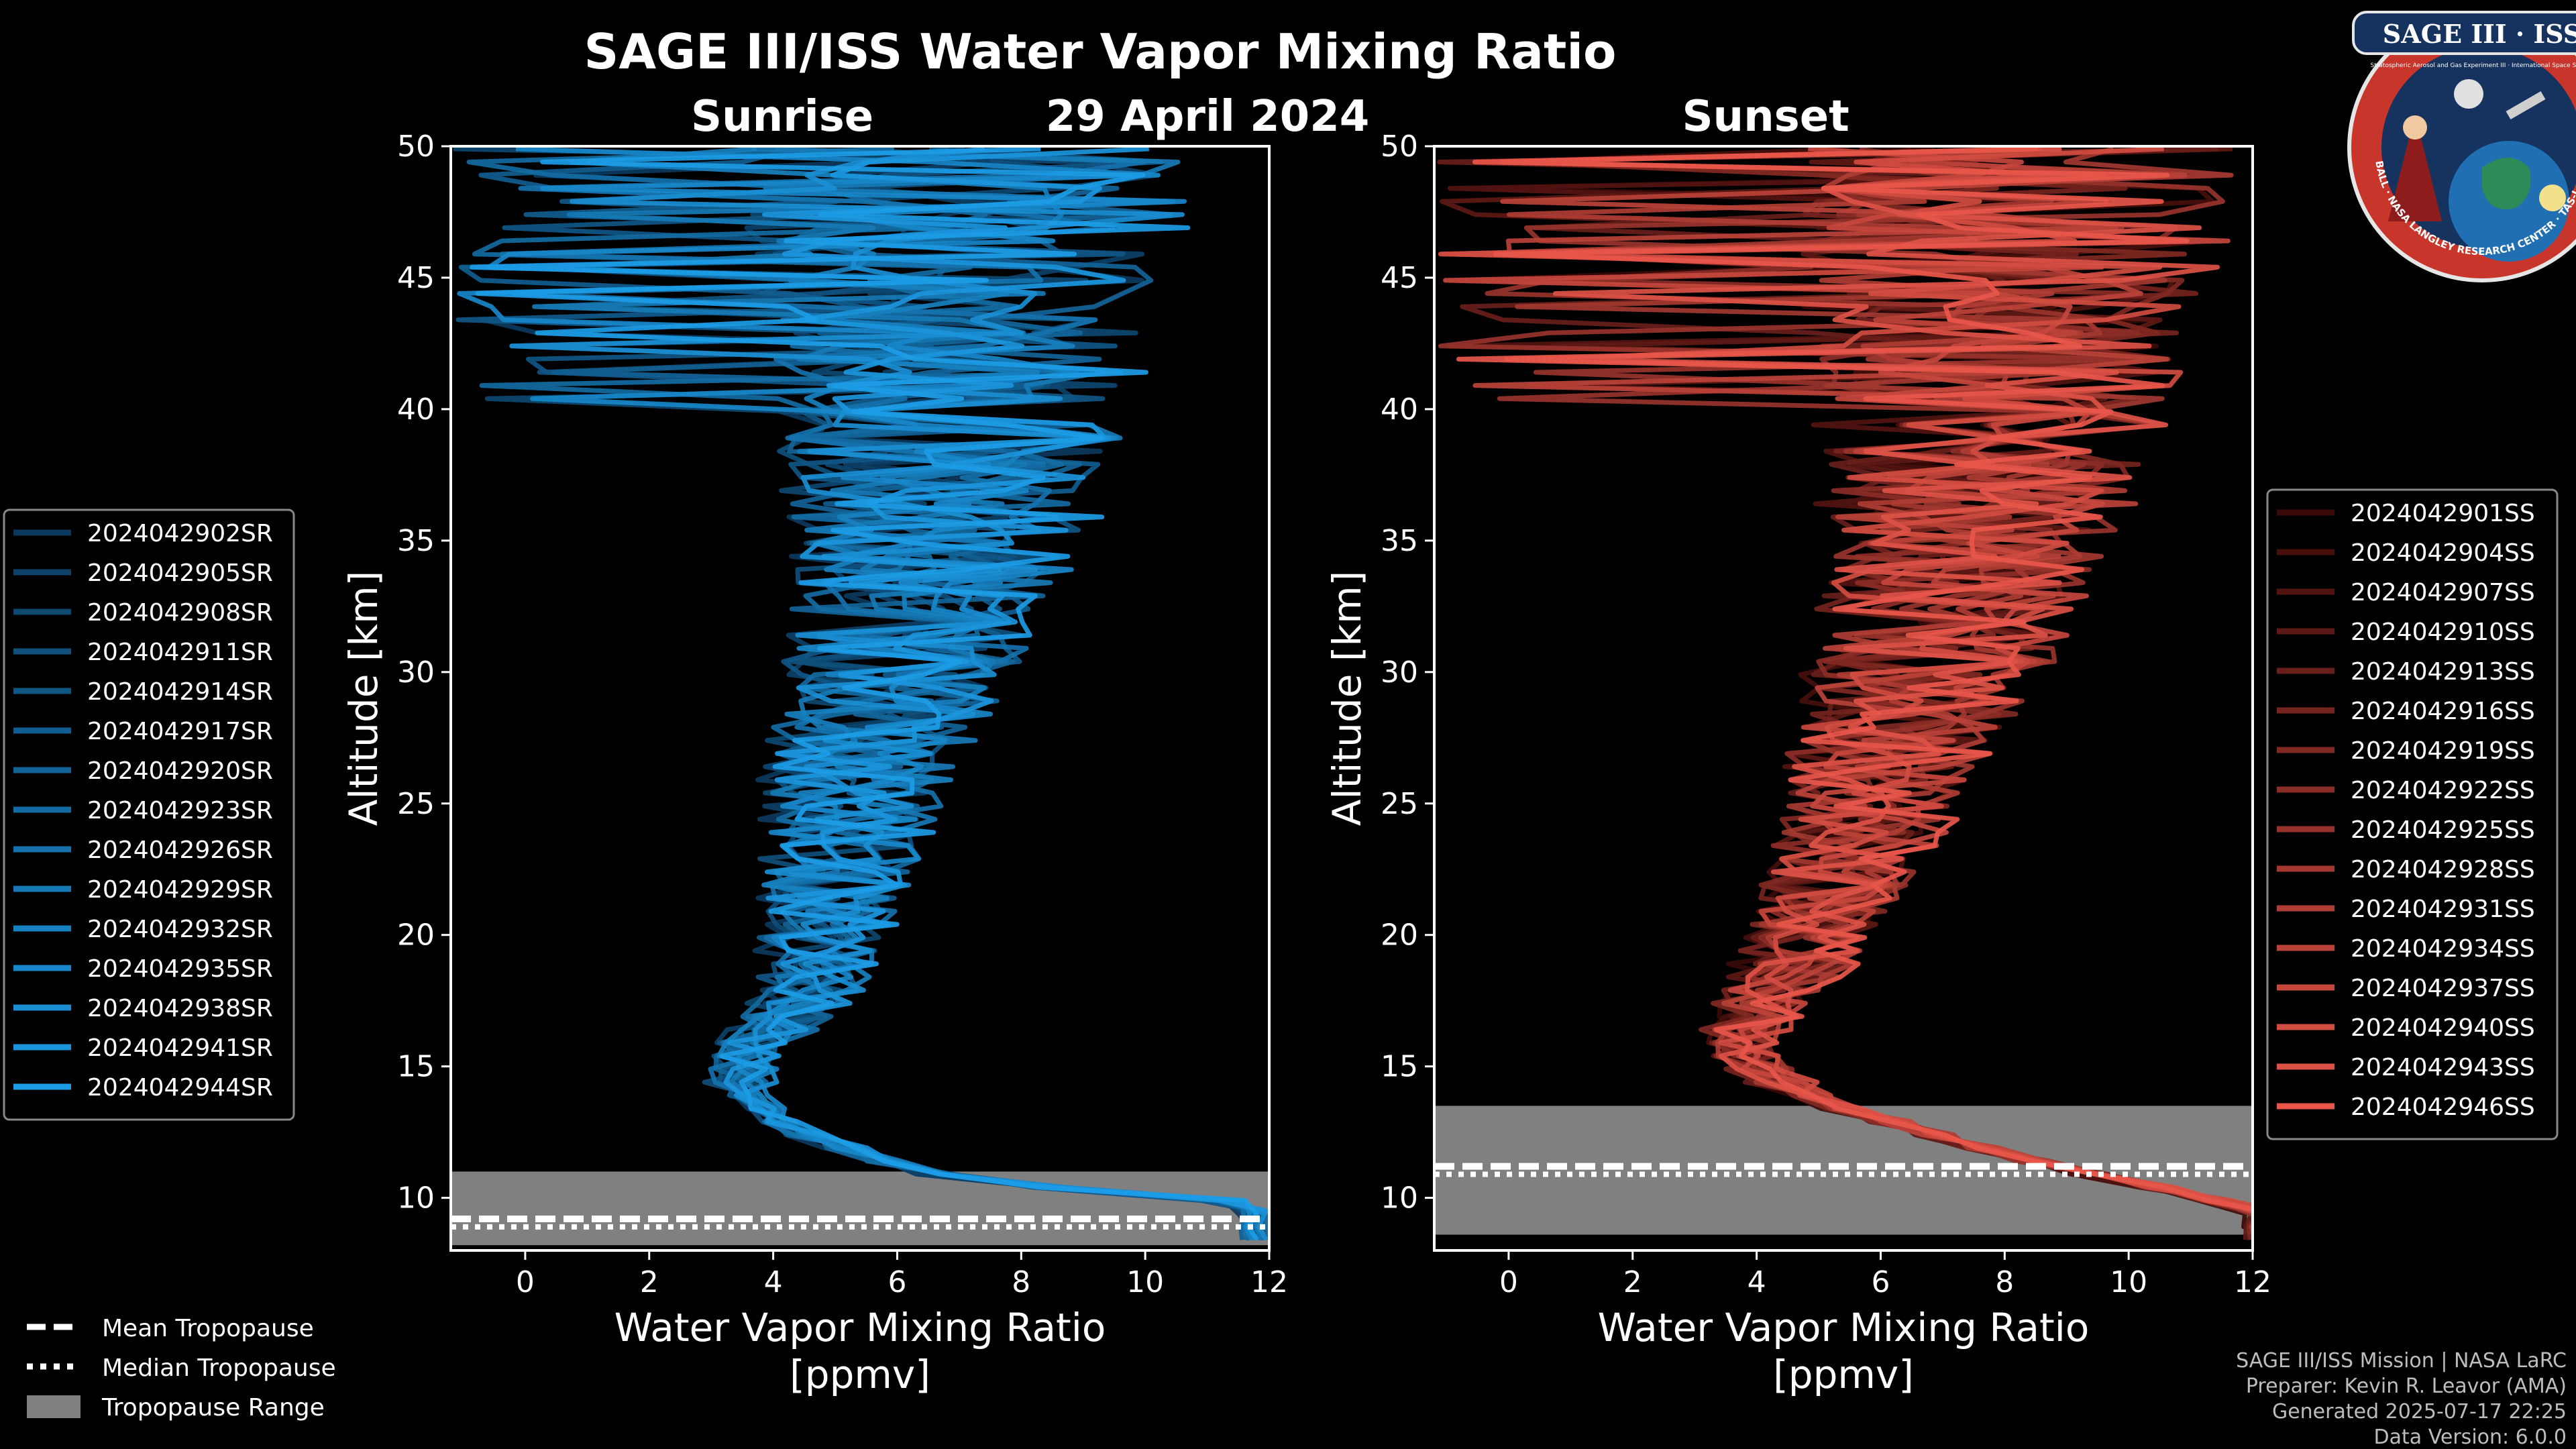 The height and width of the screenshot is (1449, 2576). I want to click on logo-sun-icon, so click(2552, 197).